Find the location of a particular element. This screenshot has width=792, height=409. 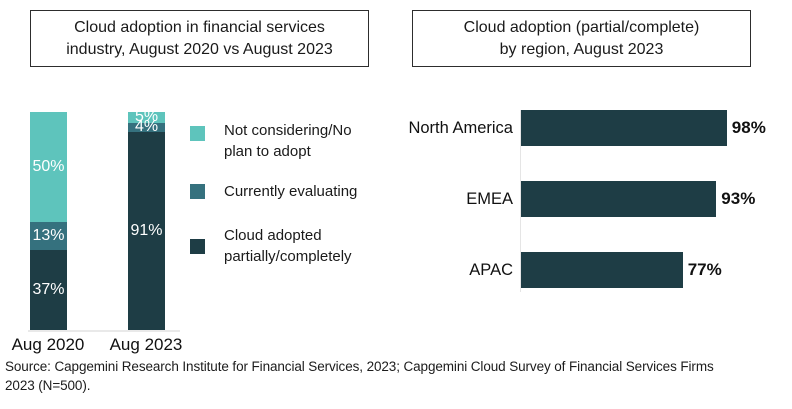

legend-item-currently-evaluating: Currently evaluating is located at coordinates (273, 192).